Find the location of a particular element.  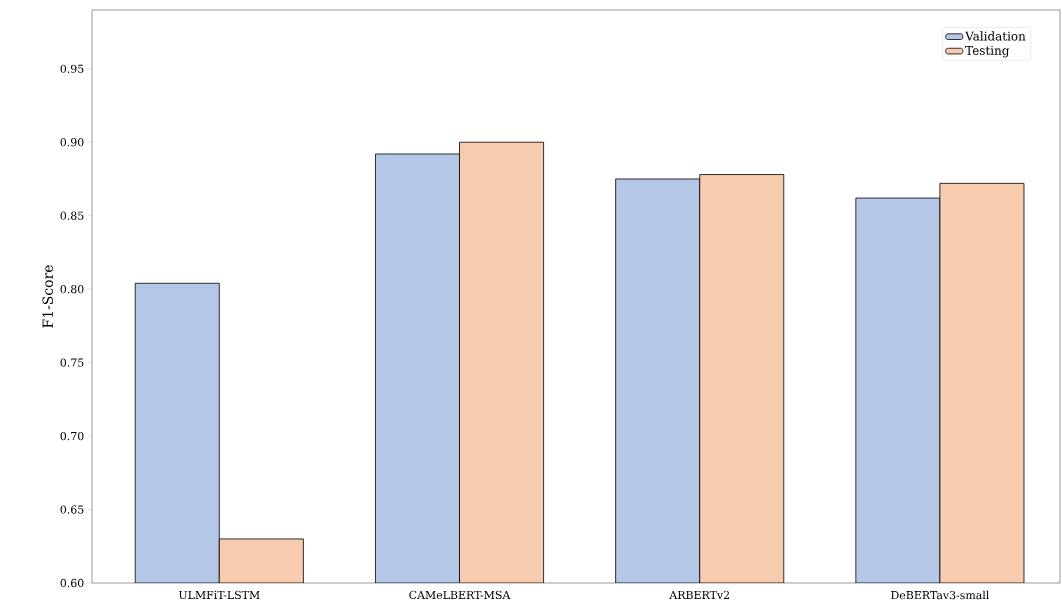

y-tick-label: 0.95 is located at coordinates (72, 68).